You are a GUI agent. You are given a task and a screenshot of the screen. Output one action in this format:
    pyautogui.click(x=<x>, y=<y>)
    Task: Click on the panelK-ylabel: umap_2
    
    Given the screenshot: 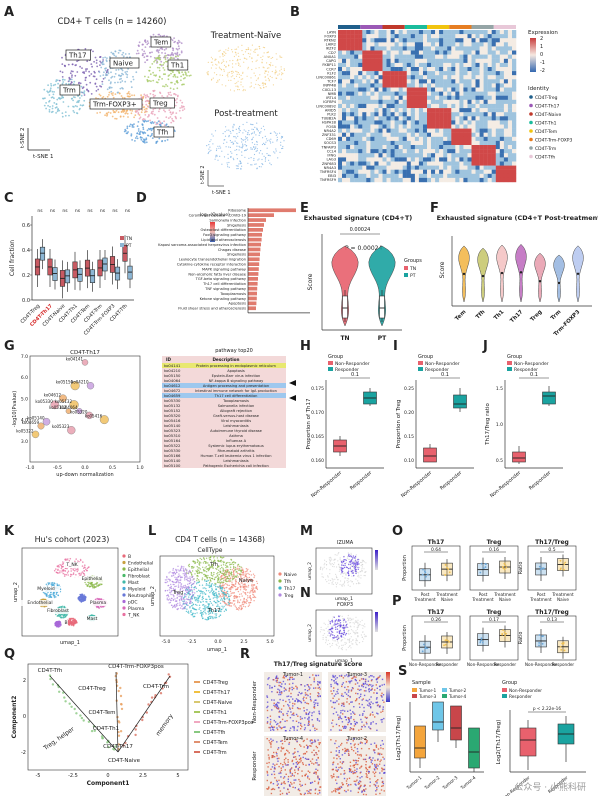 What is the action you would take?
    pyautogui.click(x=16, y=592)
    